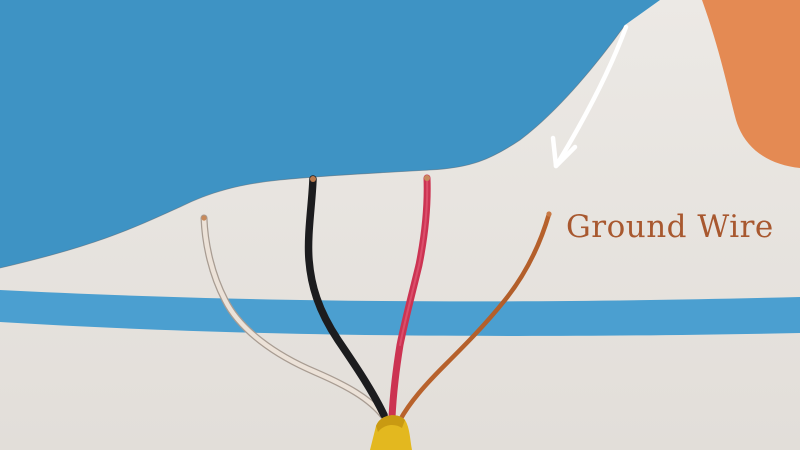  Describe the element at coordinates (751, 84) in the screenshot. I see `orange-corner` at that location.